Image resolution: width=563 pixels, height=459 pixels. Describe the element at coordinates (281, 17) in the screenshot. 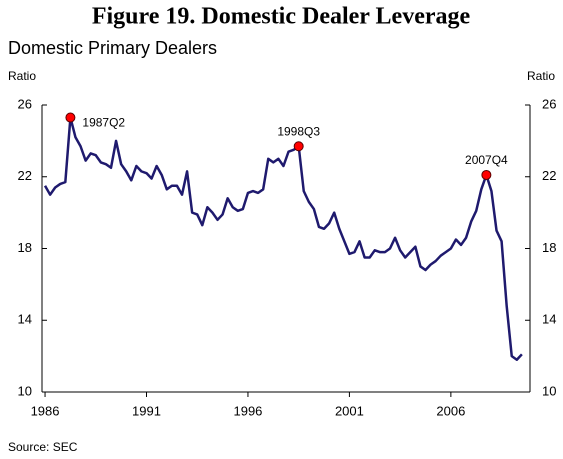

I see `chart-title: Figure 19. Domestic Dealer Leverage` at that location.